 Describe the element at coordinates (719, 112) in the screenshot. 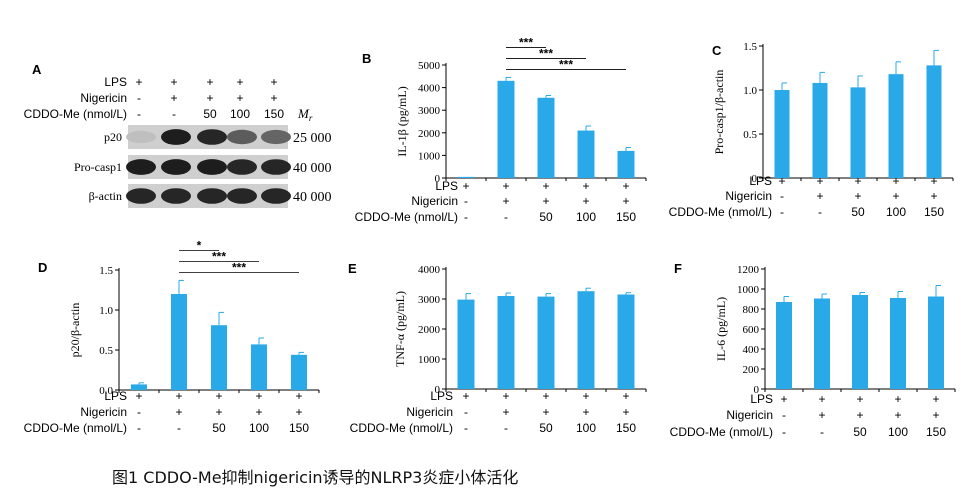

I see `y-axis-label: Pro-casp1/β-actin` at that location.